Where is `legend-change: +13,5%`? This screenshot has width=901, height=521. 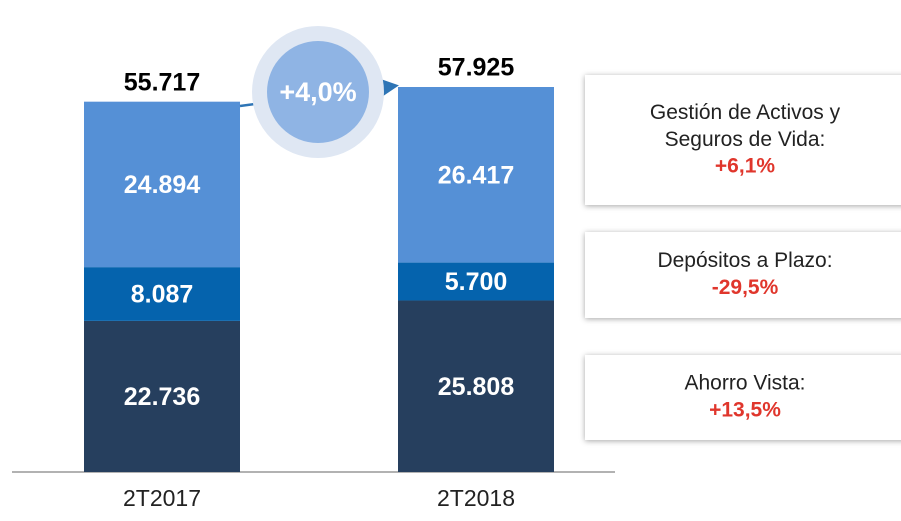
legend-change: +13,5% is located at coordinates (745, 410).